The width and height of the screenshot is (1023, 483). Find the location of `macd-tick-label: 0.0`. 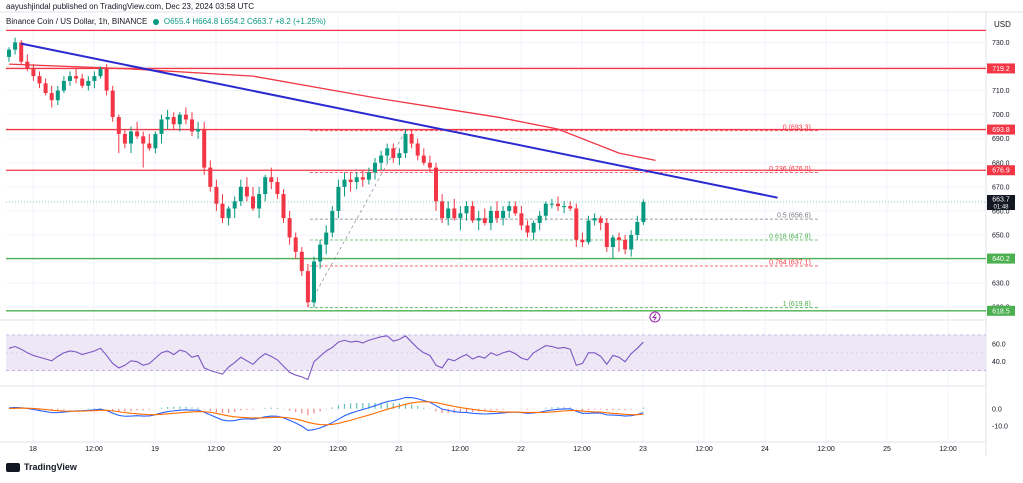

macd-tick-label: 0.0 is located at coordinates (997, 409).